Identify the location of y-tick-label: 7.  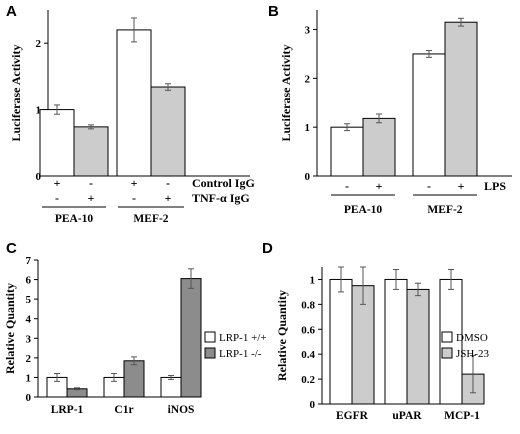
(29, 261).